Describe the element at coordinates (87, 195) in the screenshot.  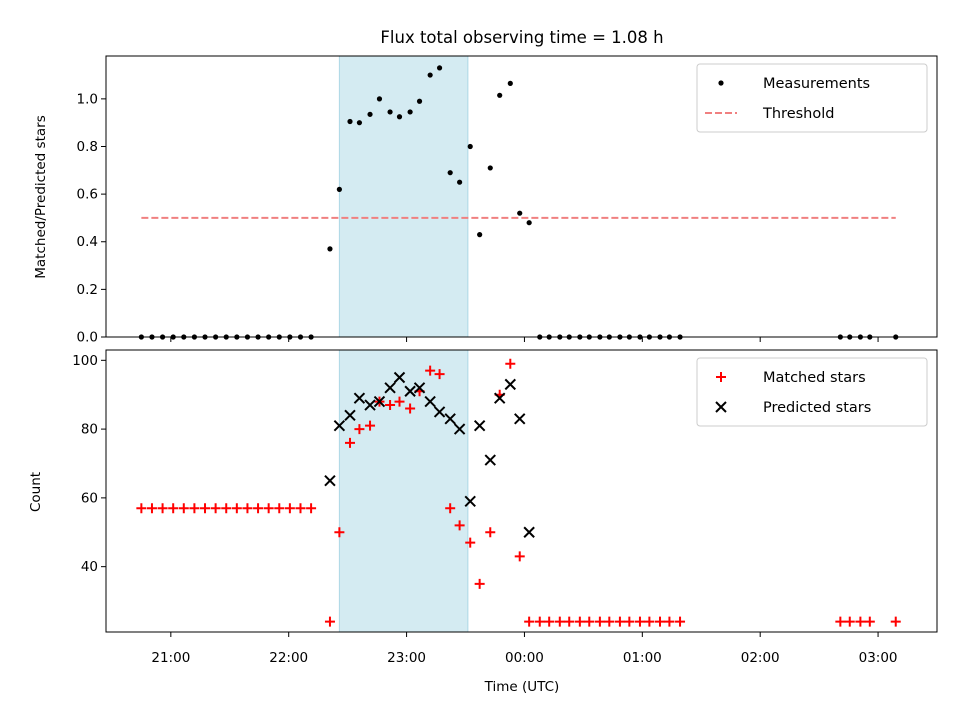
I see `y-tick-label: 0.6` at that location.